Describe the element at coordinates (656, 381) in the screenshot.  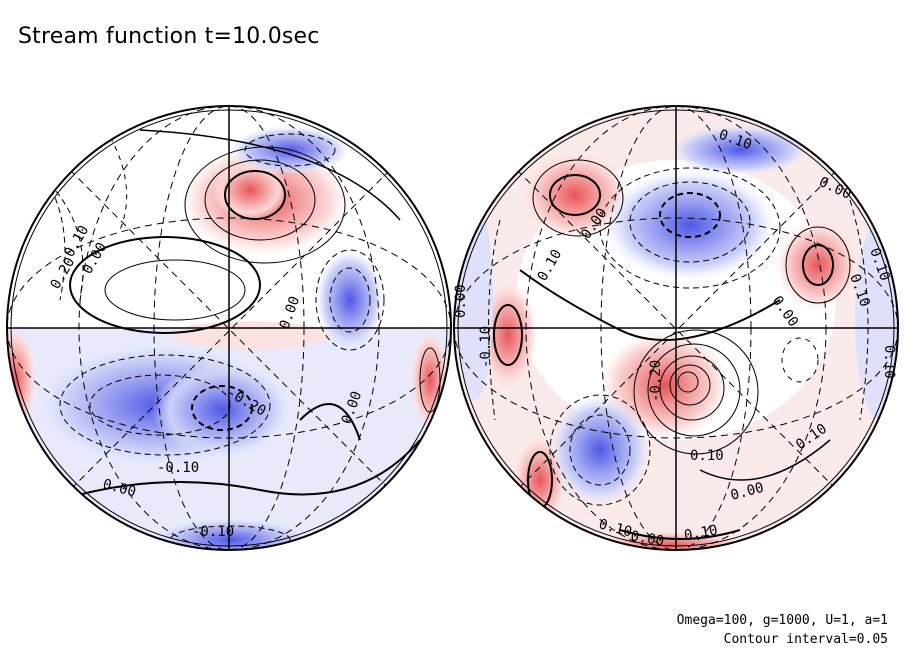
I see `contour-label: -0.20` at that location.